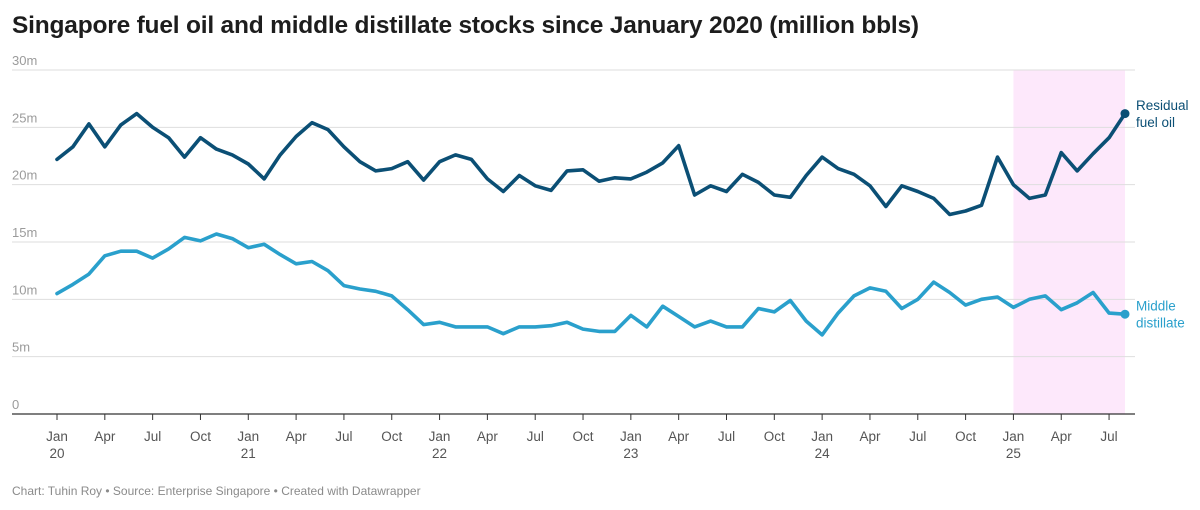 The width and height of the screenshot is (1200, 510). Describe the element at coordinates (823, 453) in the screenshot. I see `x-tick-year-label: 24` at that location.